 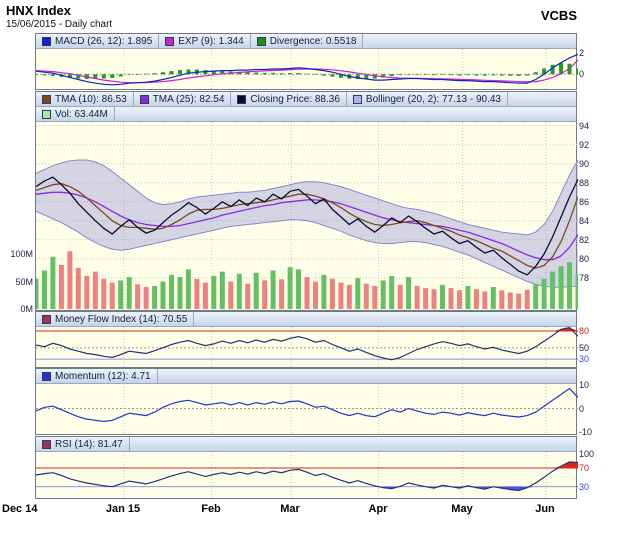 I want to click on y-axis-label: 10, so click(x=584, y=385).